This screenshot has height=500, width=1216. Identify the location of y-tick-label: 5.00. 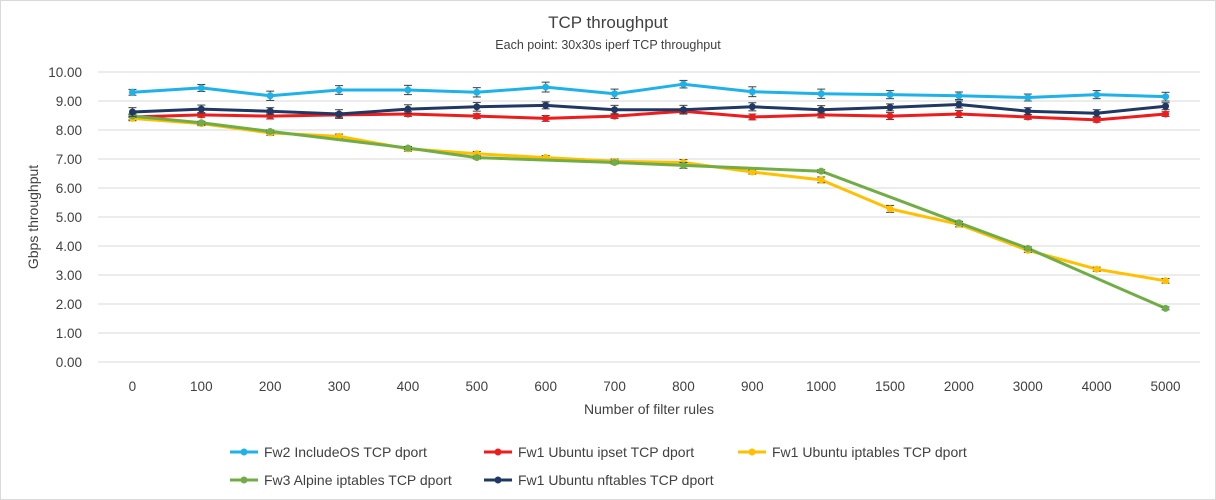
(69, 217).